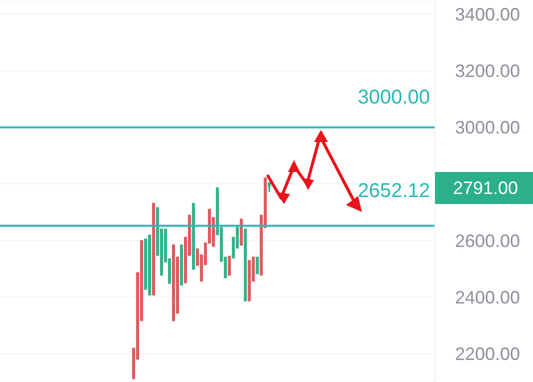 The width and height of the screenshot is (533, 382). Describe the element at coordinates (487, 128) in the screenshot. I see `y-tick-label: 3000.00` at that location.